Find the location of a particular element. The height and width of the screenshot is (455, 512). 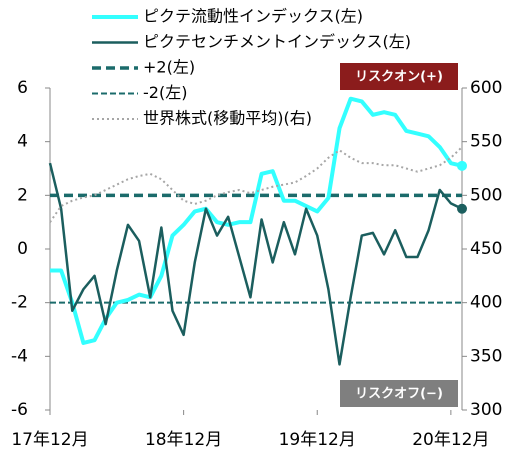

y2-tick-label: 600 is located at coordinates (486, 88).